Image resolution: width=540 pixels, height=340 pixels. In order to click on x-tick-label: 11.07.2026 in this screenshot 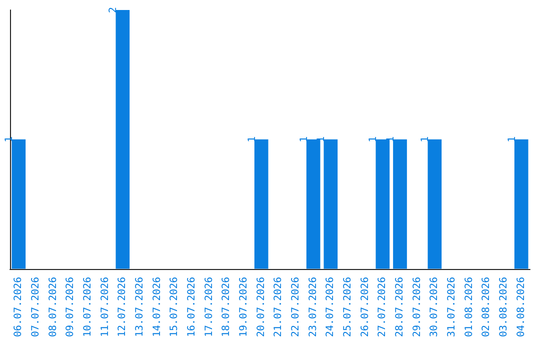, I will do `click(105, 307)`.